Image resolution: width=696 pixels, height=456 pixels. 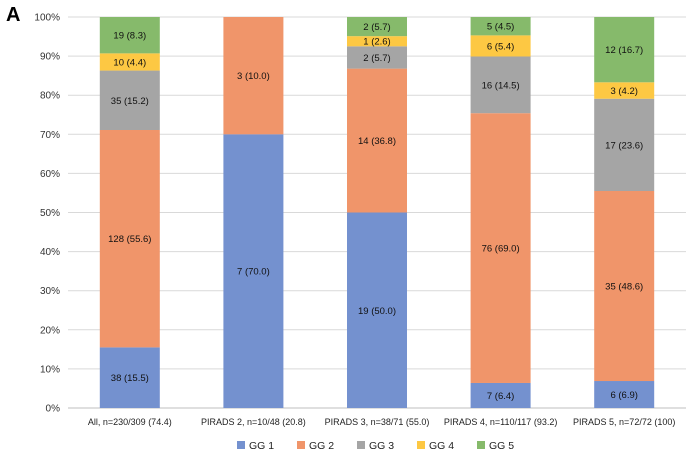 I want to click on data-label: 3 (10.0), so click(x=253, y=76).